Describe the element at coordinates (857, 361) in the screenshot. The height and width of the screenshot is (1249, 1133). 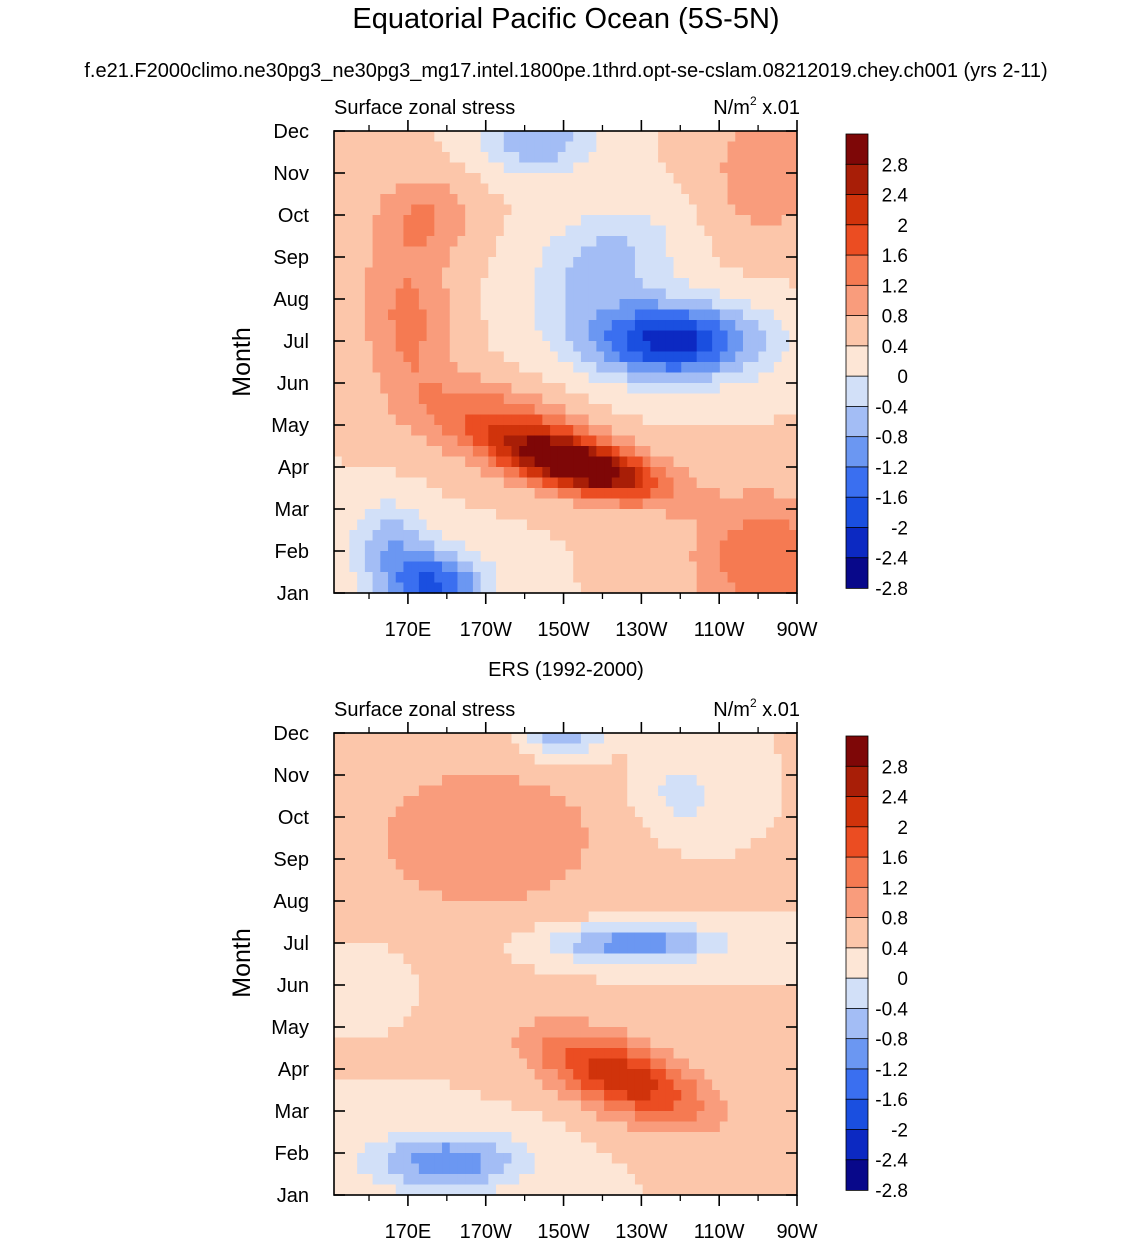
I see `model-colorbar-box` at that location.